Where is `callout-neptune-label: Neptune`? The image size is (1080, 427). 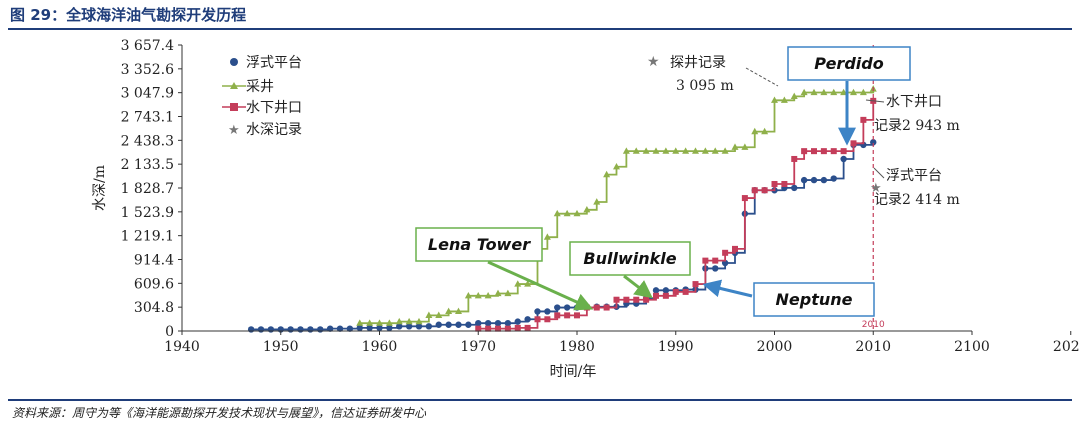 callout-neptune-label: Neptune is located at coordinates (814, 299).